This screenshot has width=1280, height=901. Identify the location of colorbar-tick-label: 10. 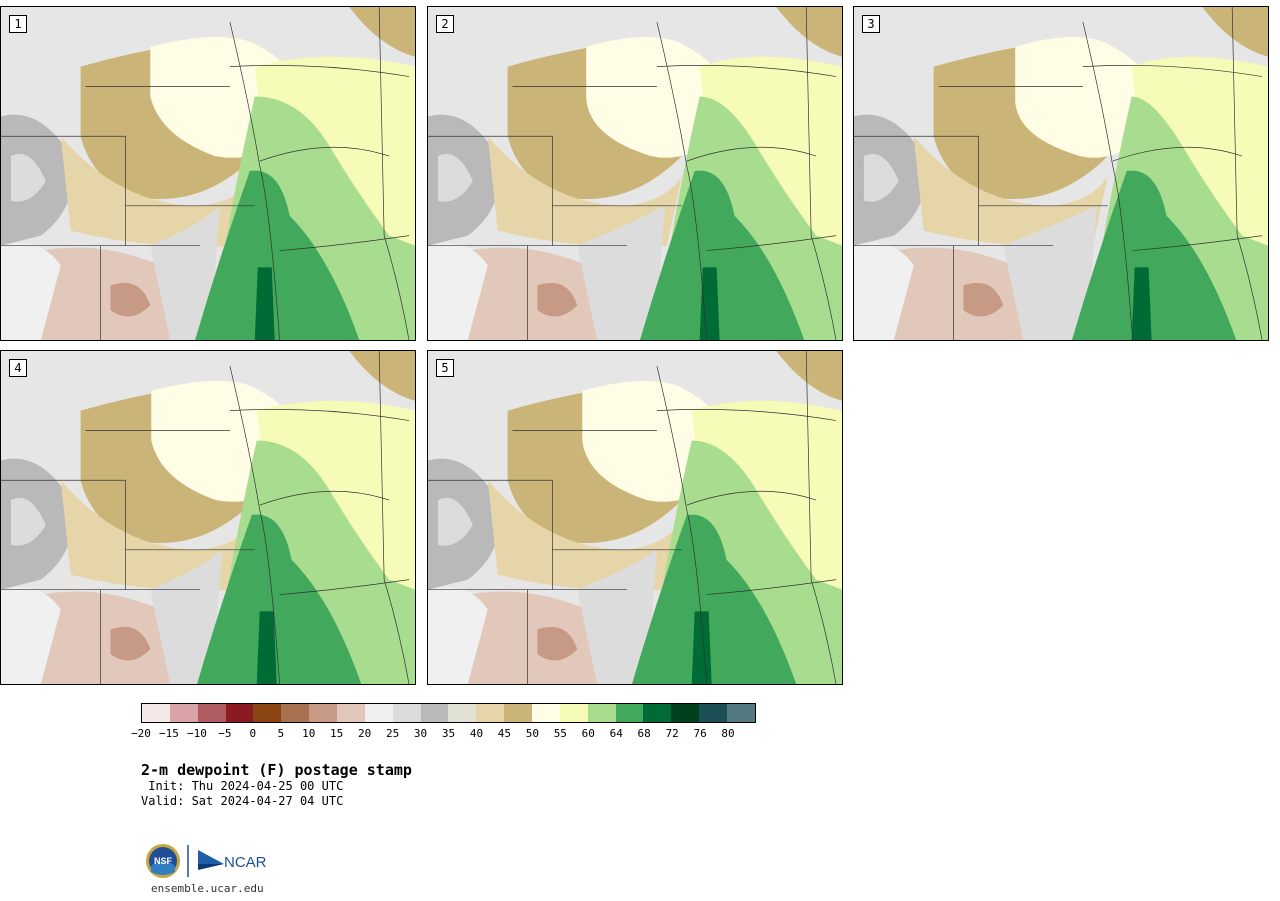
(309, 733).